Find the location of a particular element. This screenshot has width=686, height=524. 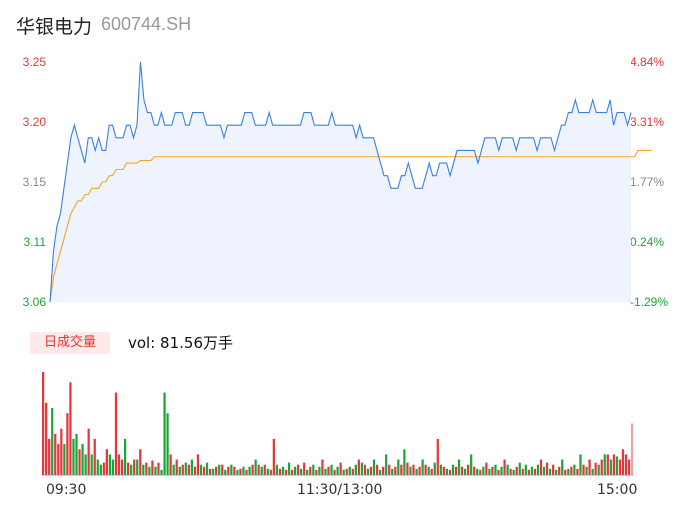

stock-code: 600744.SH is located at coordinates (146, 24).